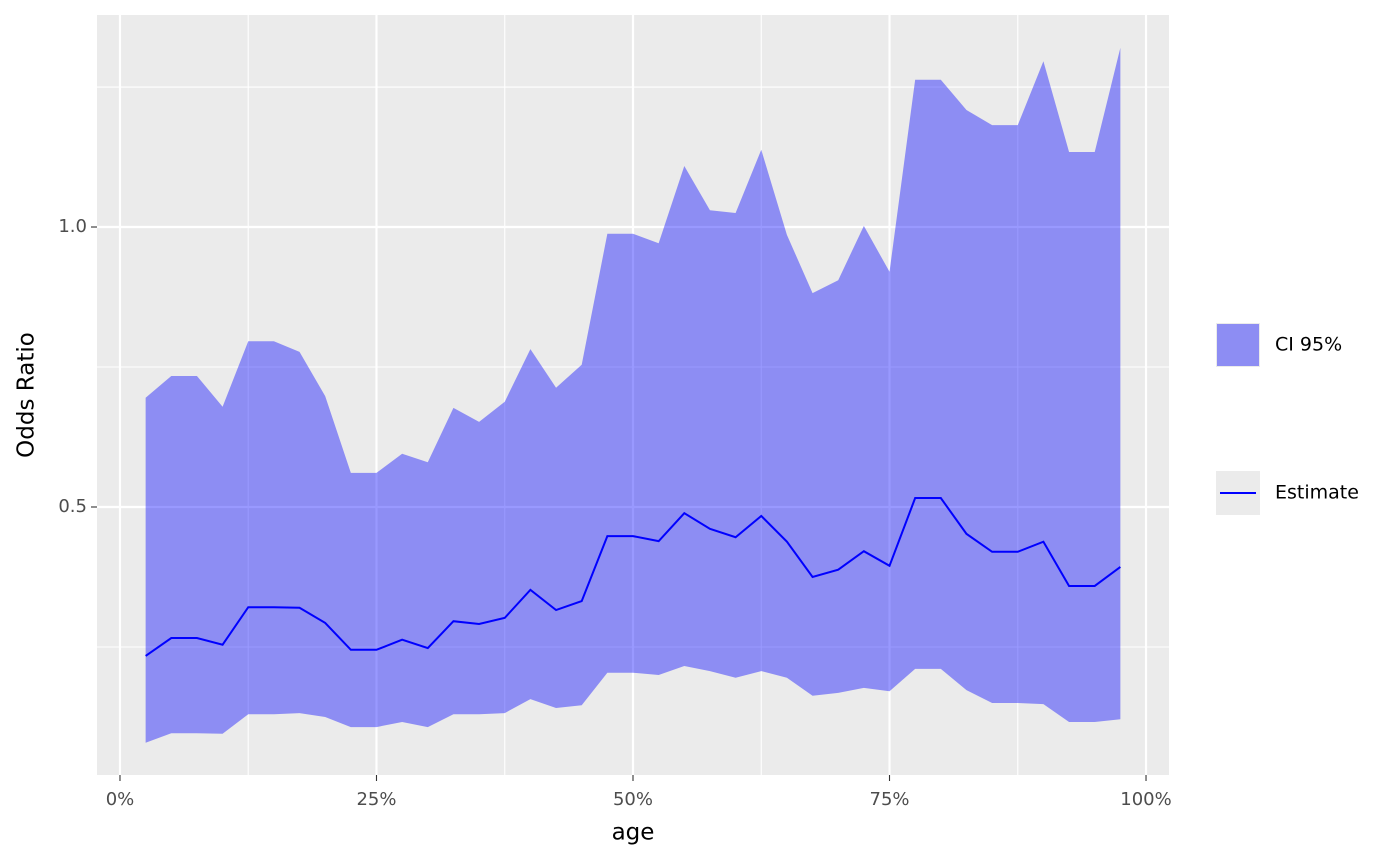 The image size is (1400, 866). Describe the element at coordinates (376, 799) in the screenshot. I see `x-tick-label: 25%` at that location.